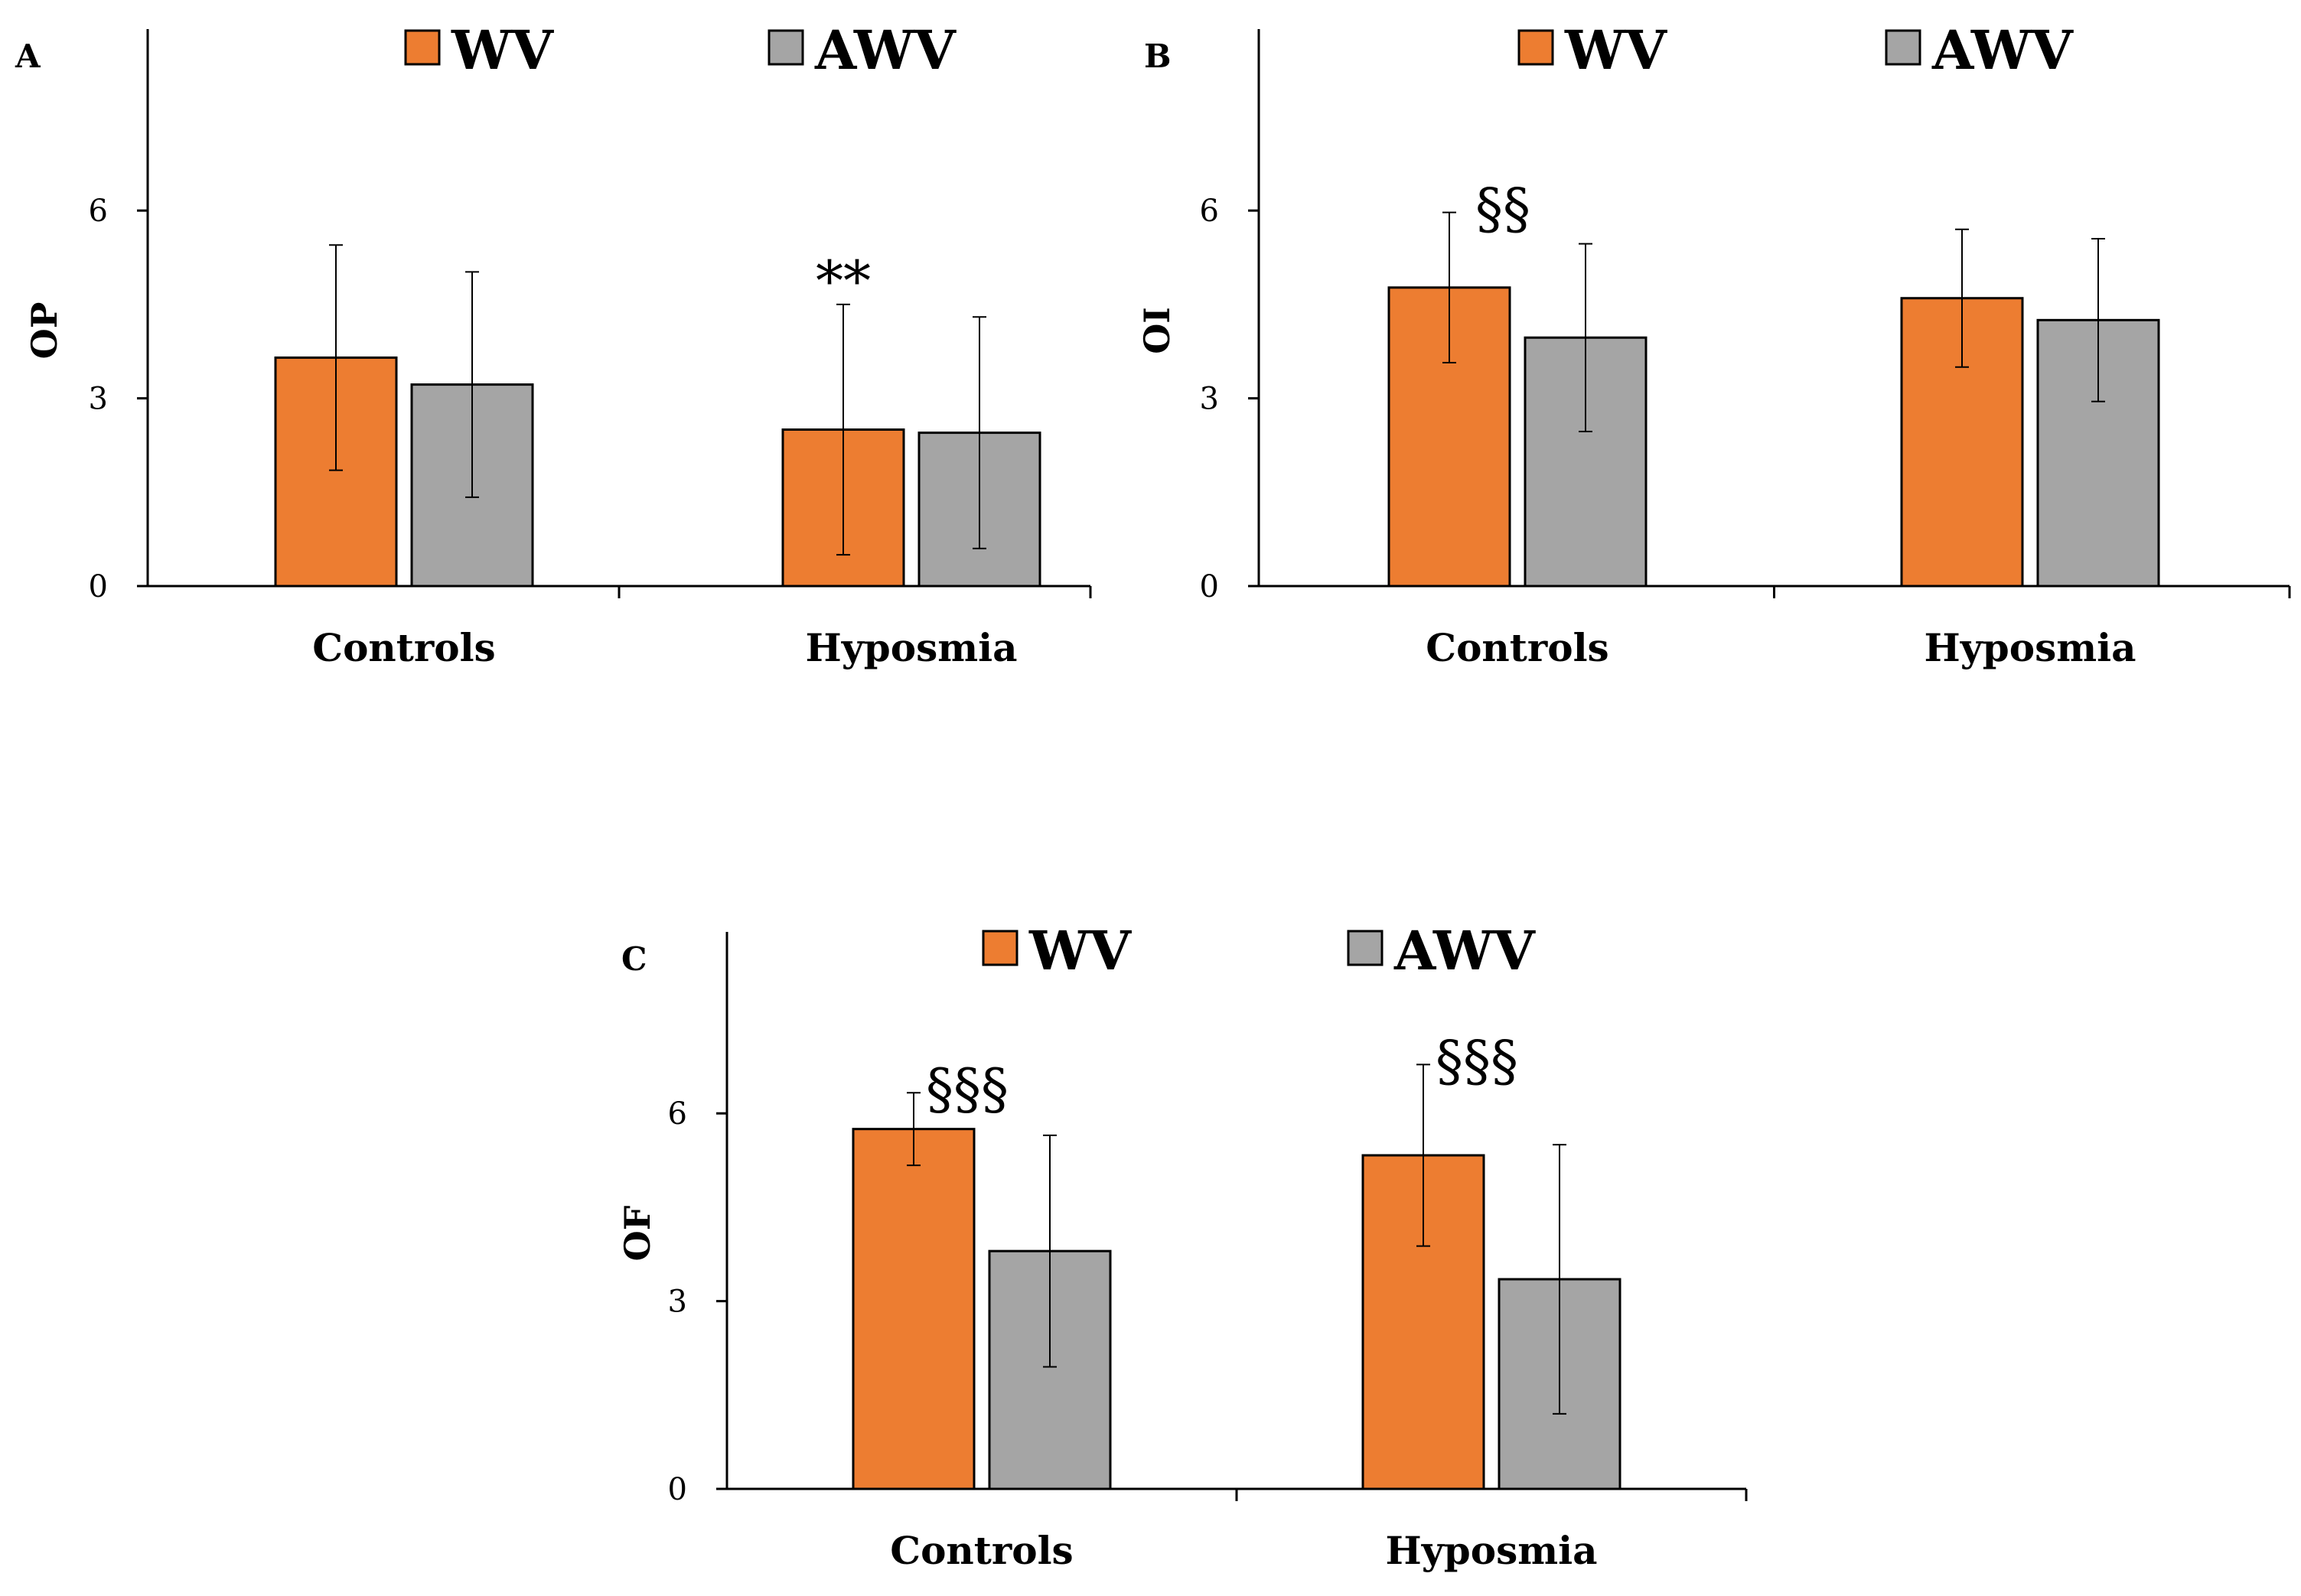  Describe the element at coordinates (886, 50) in the screenshot. I see `legend-label-a-awv: AWV` at that location.